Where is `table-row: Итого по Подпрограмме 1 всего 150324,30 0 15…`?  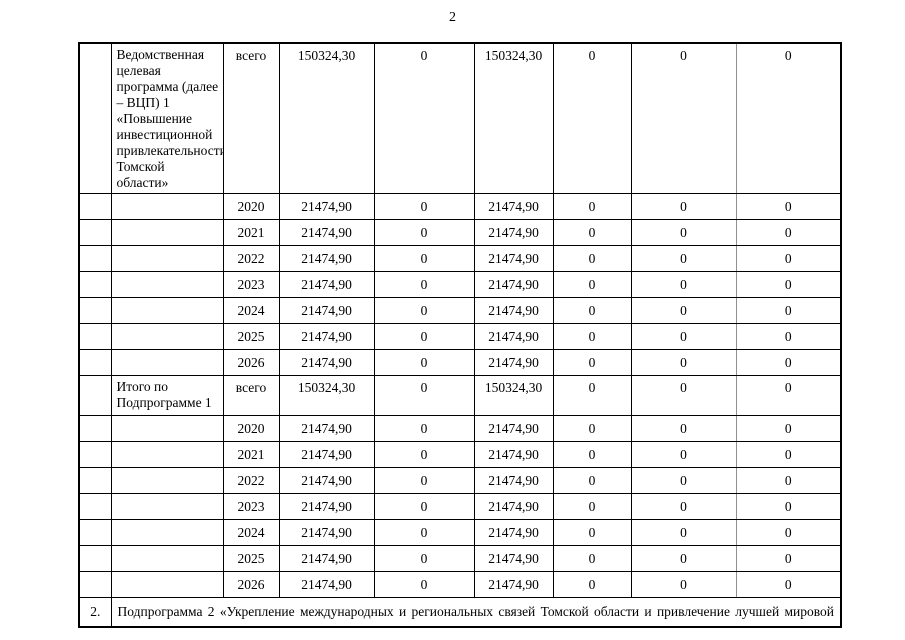 table-row: Итого по Подпрограмме 1 всего 150324,30 0 15… is located at coordinates (460, 395).